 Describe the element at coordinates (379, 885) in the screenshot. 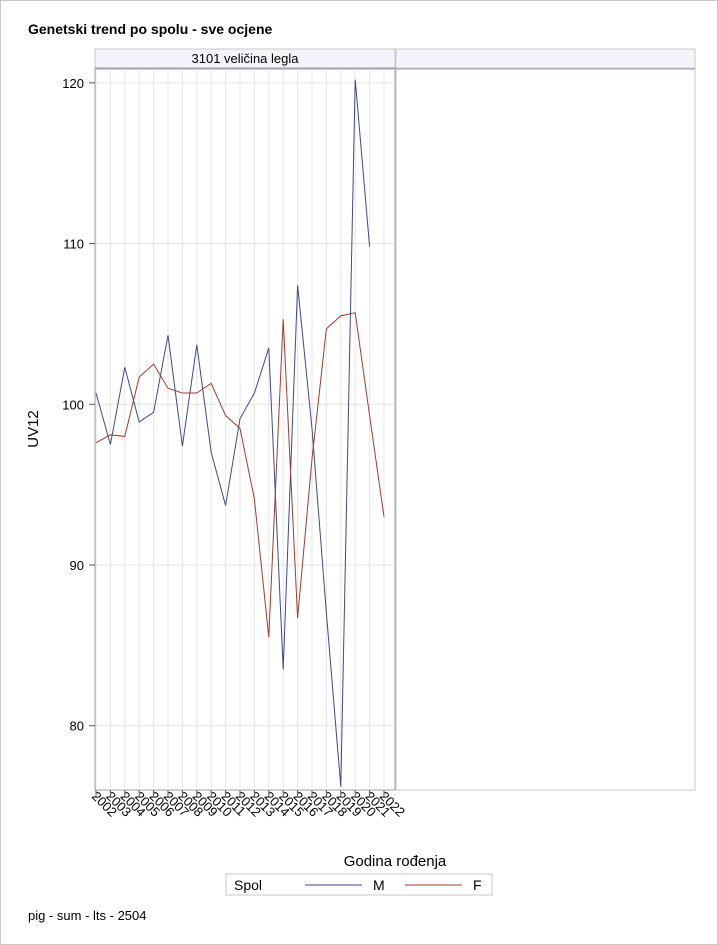

I see `legend-label-m: M` at that location.